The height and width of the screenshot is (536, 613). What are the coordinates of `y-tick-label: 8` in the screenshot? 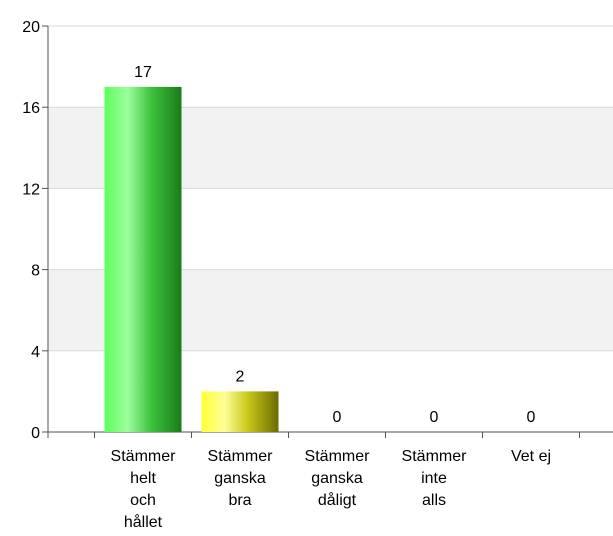 It's located at (35, 271).